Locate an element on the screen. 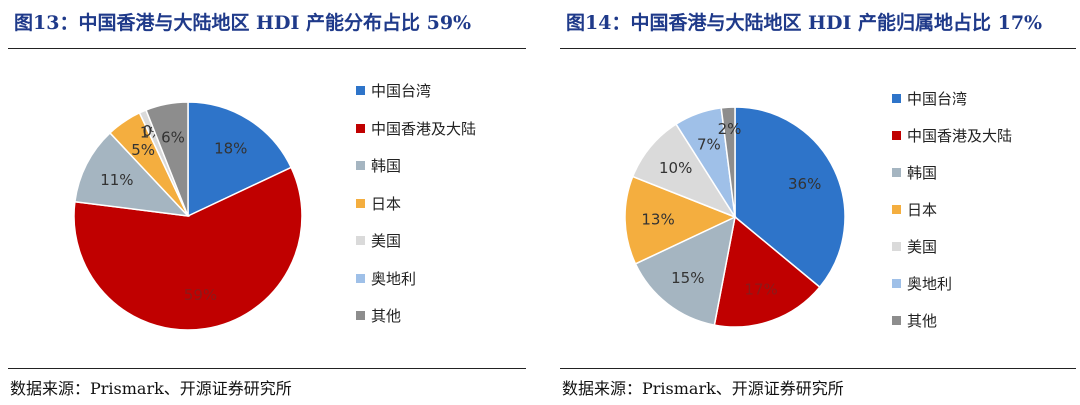  pie-data-label-3: 13% is located at coordinates (657, 219).